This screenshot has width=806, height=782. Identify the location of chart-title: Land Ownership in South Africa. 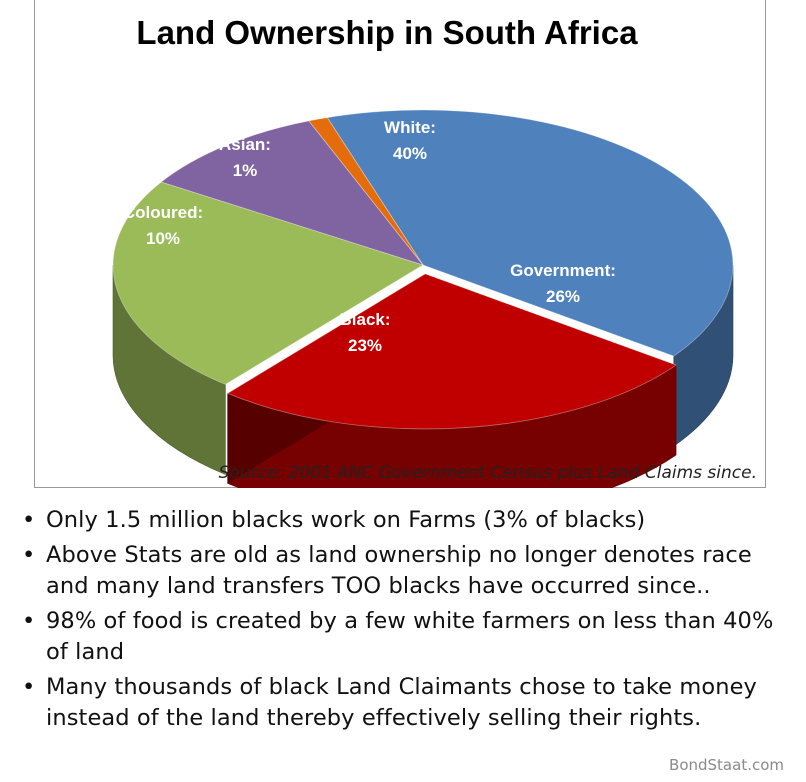
(387, 32).